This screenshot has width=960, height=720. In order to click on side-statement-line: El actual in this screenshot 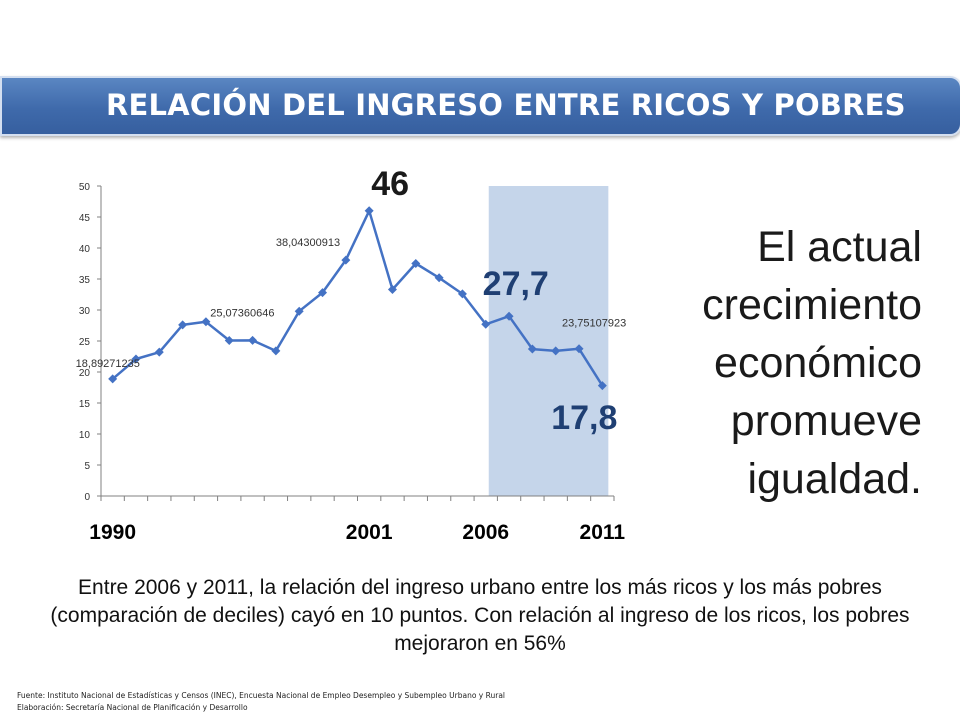, I will do `click(839, 247)`.